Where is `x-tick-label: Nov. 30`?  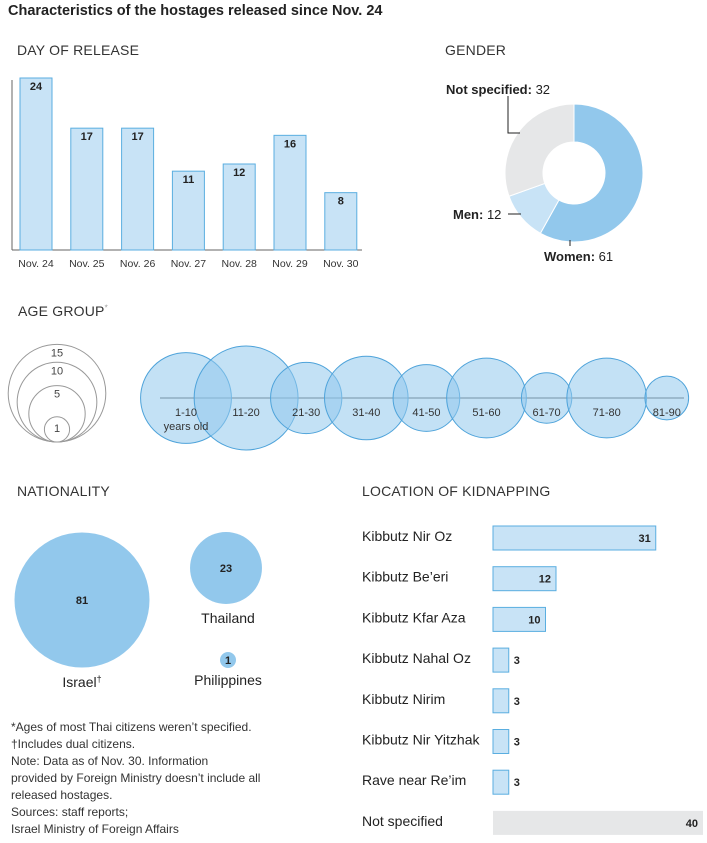 x-tick-label: Nov. 30 is located at coordinates (341, 264).